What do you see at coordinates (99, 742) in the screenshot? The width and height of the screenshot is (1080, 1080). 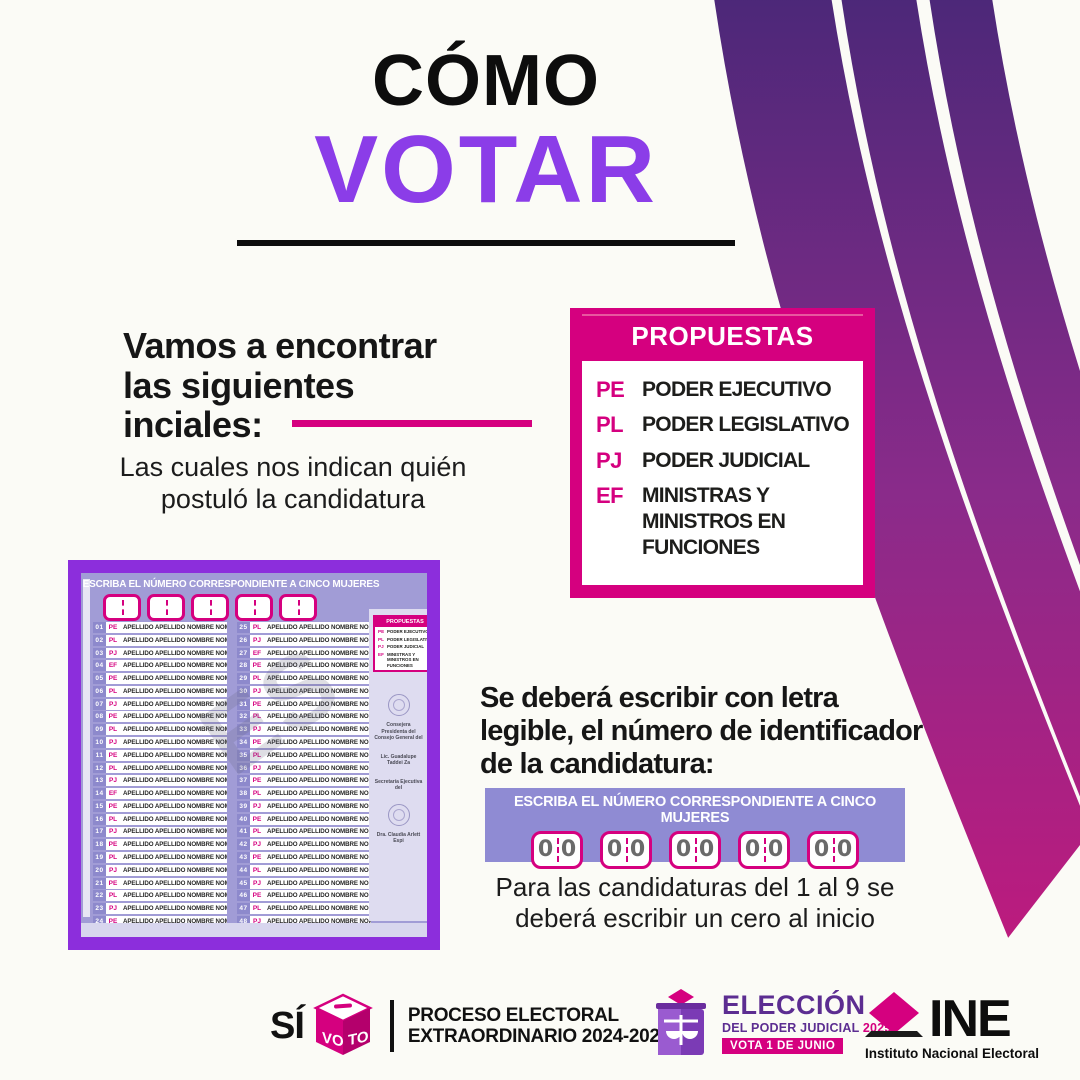 I see `candidate-number: 10` at bounding box center [99, 742].